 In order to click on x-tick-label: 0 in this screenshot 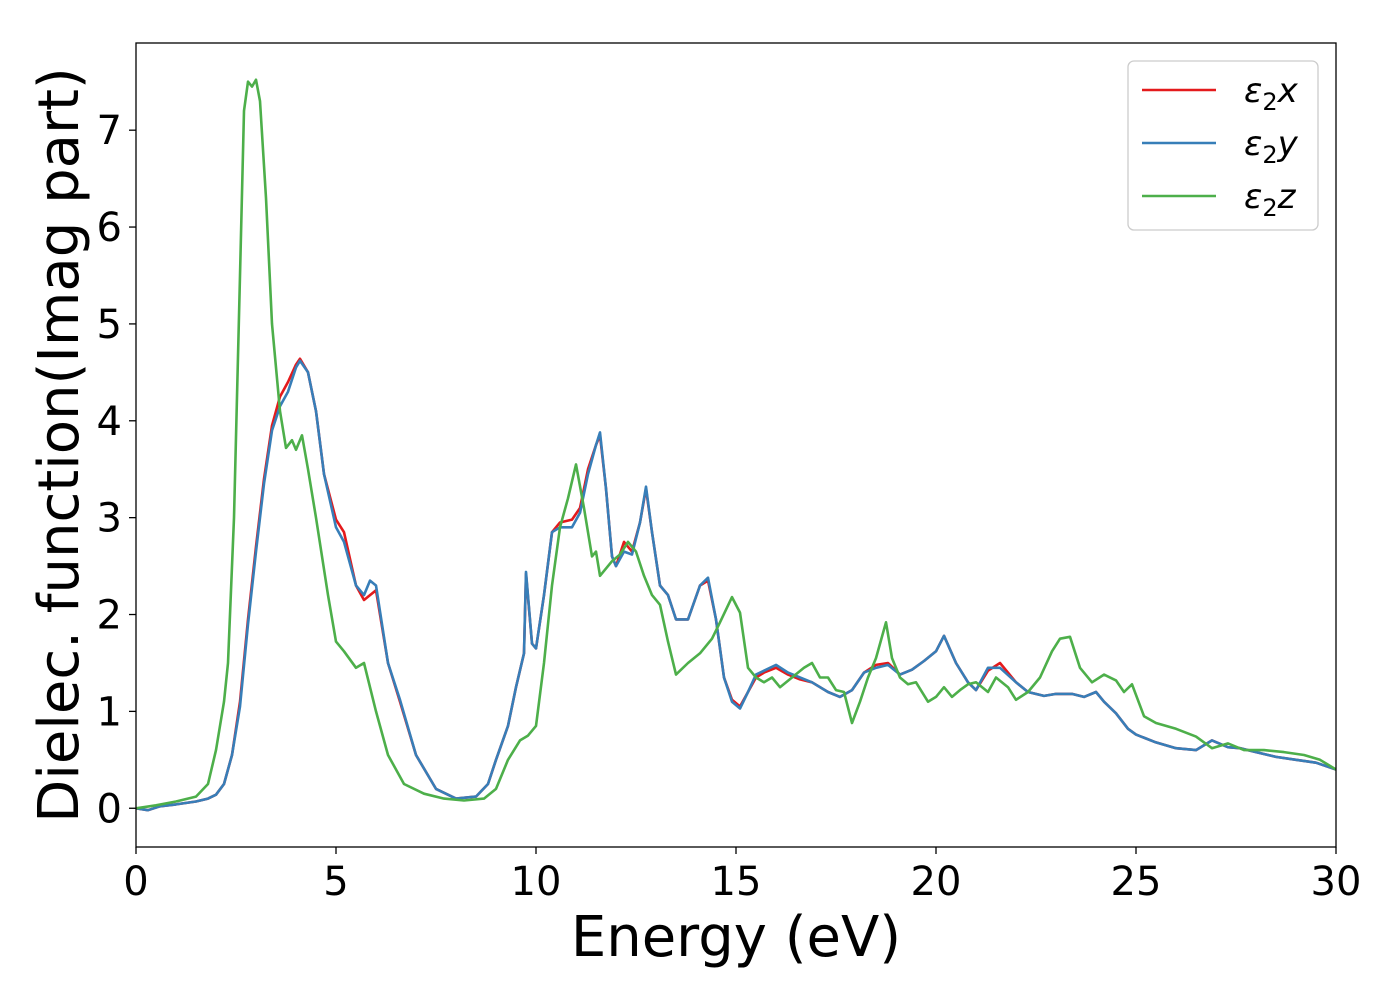, I will do `click(135, 882)`.